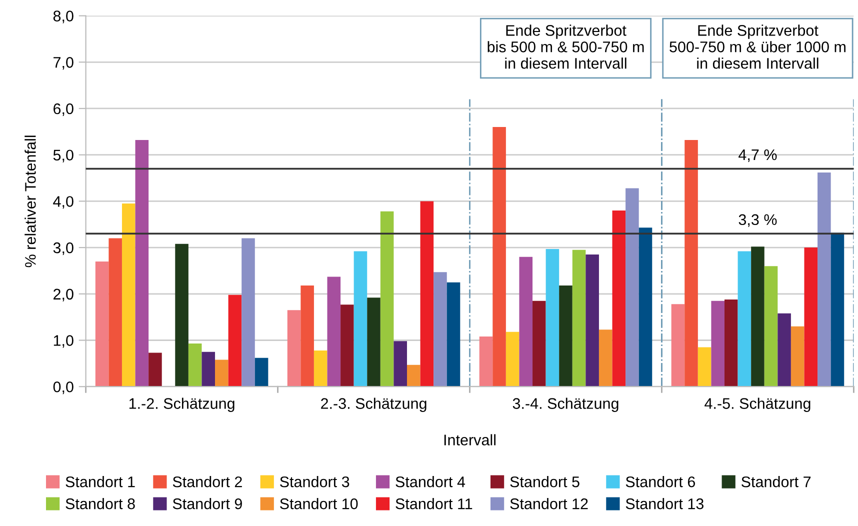 This screenshot has width=858, height=526. What do you see at coordinates (660, 482) in the screenshot?
I see `legend-label: Standort 6` at bounding box center [660, 482].